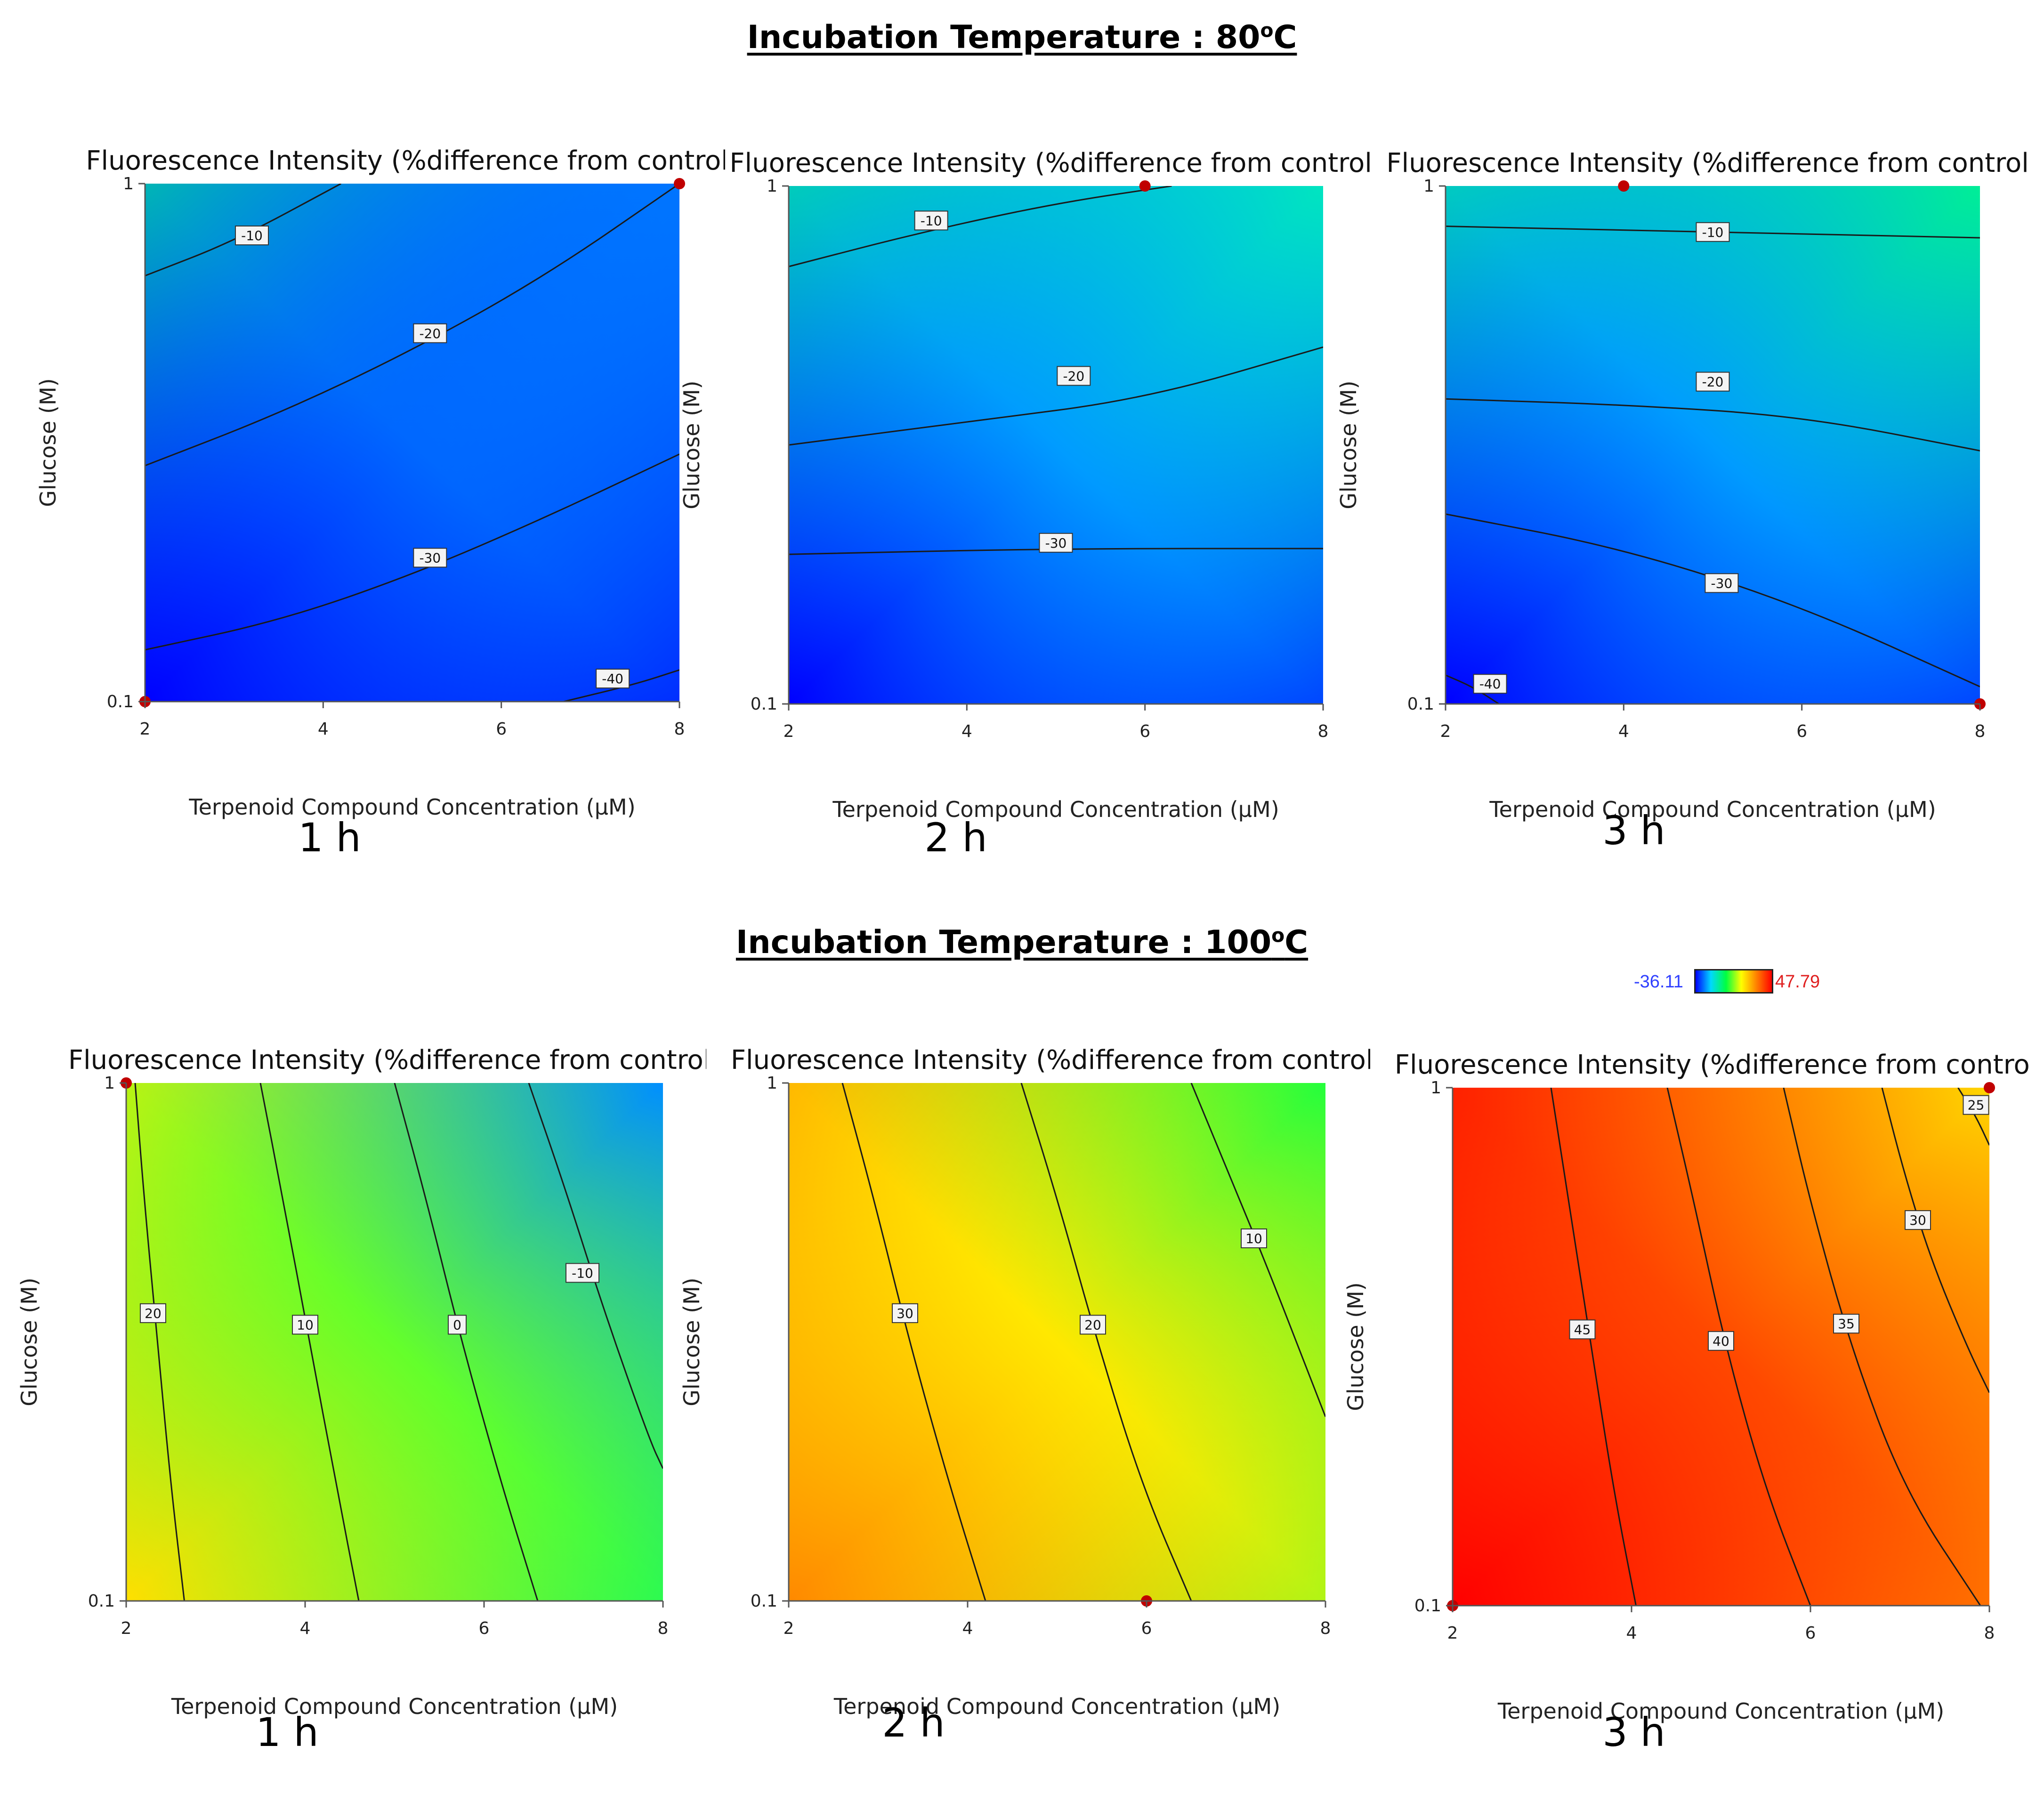 This screenshot has width=2044, height=1810. Describe the element at coordinates (1022, 37) in the screenshot. I see `section-title-80c: Incubation Temperature : 80oC` at that location.